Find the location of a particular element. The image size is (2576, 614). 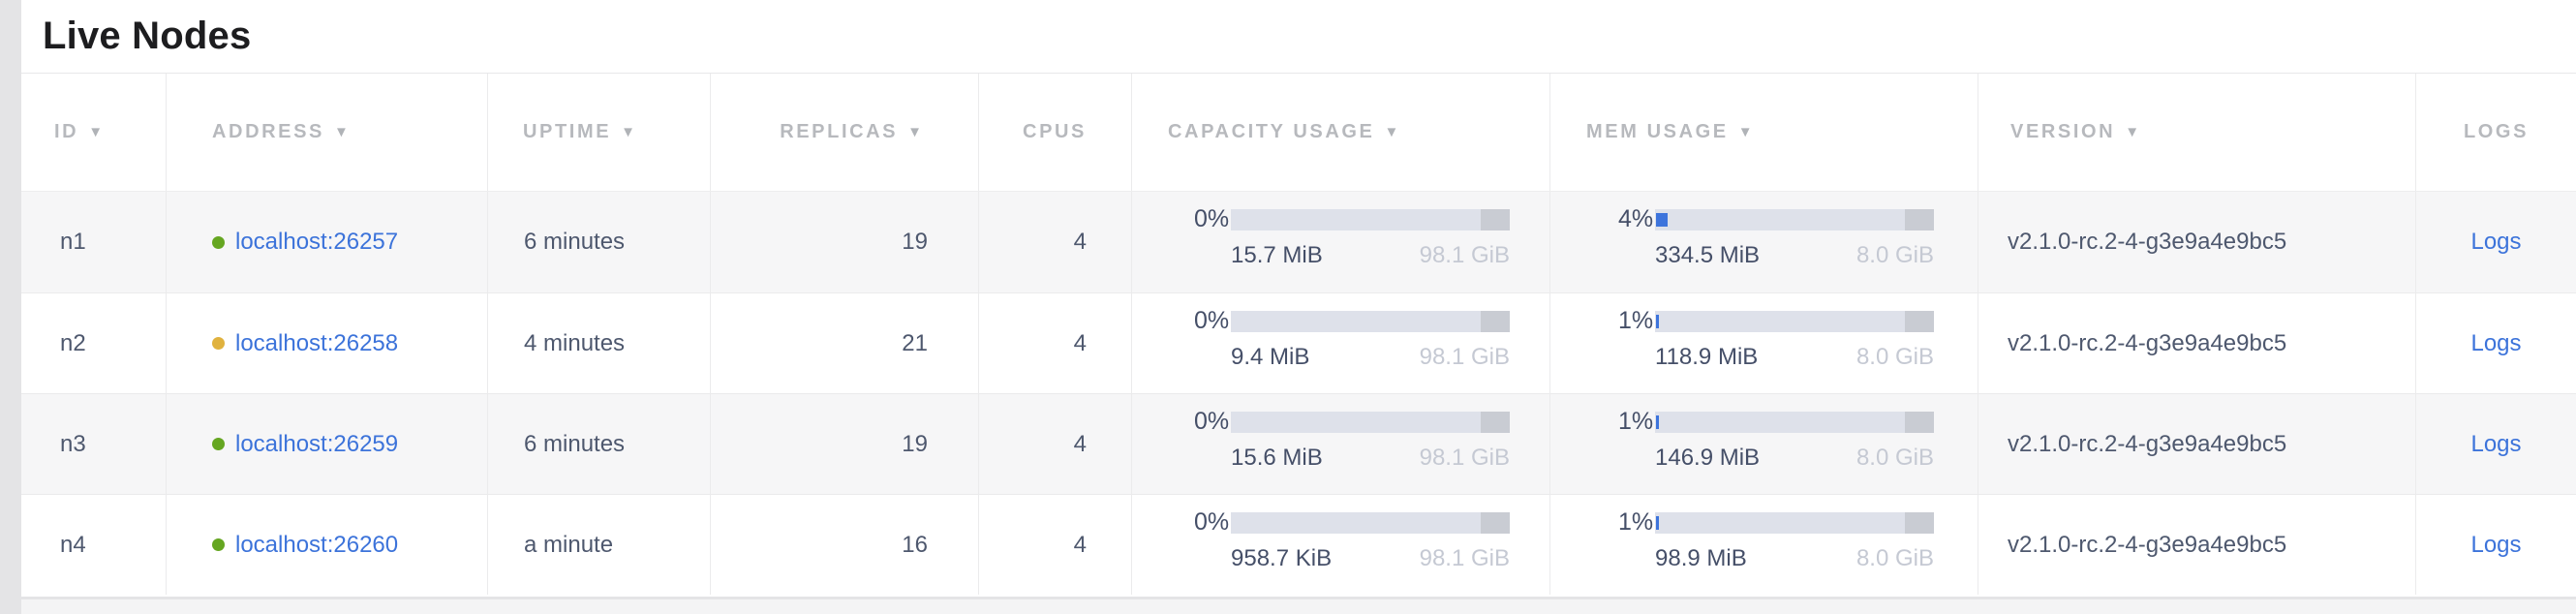

mem-used-label: 98.9 MiB is located at coordinates (1701, 558).